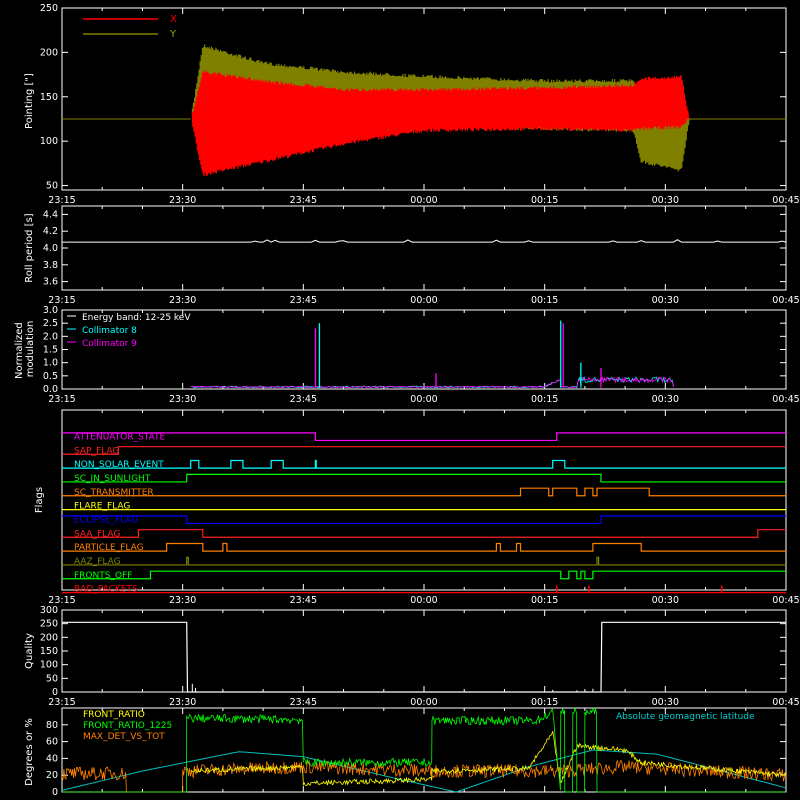 The height and width of the screenshot is (800, 800). What do you see at coordinates (303, 702) in the screenshot?
I see `x-tick-label-quality: 23:45` at bounding box center [303, 702].